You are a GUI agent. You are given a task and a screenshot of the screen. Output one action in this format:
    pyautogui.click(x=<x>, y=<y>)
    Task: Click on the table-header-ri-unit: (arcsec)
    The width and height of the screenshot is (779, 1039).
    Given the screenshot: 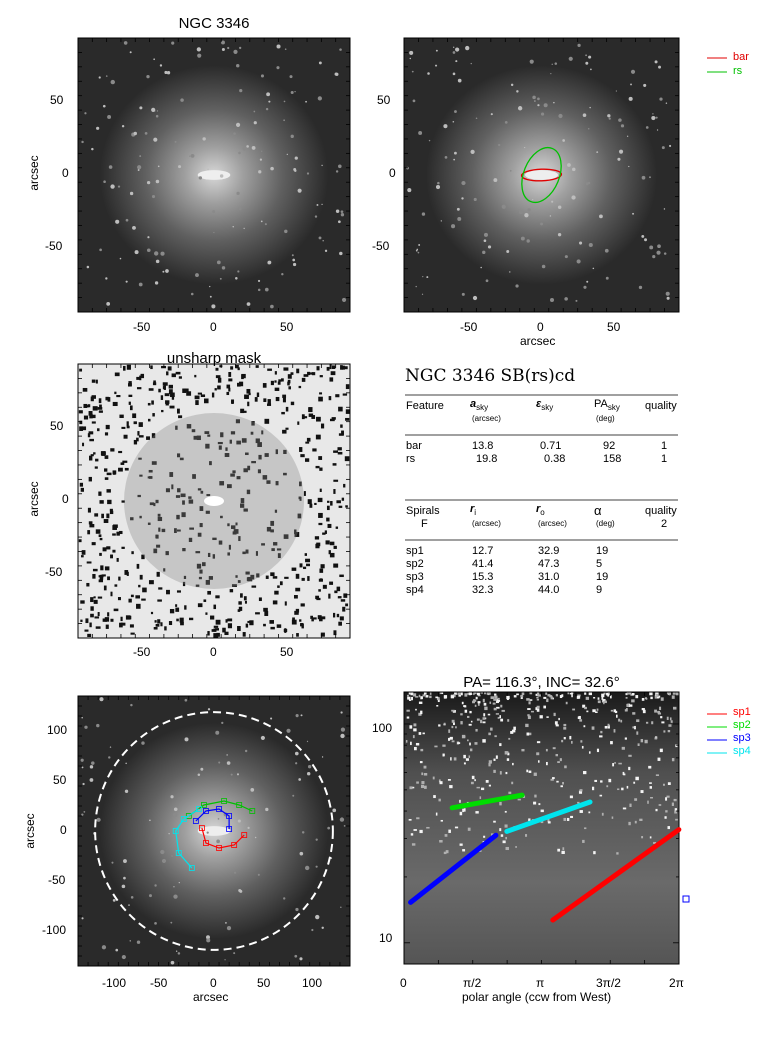 What is the action you would take?
    pyautogui.click(x=486, y=523)
    